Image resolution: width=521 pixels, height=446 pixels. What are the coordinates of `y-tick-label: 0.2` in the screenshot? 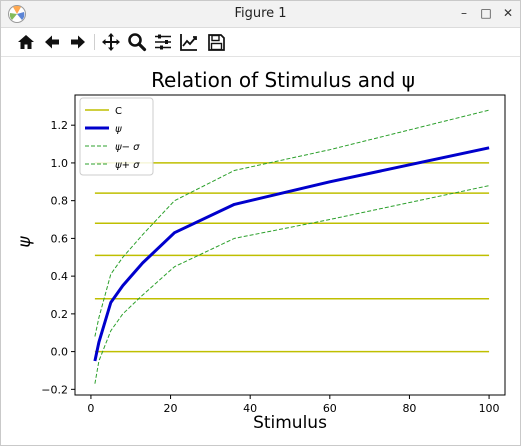 It's located at (60, 314).